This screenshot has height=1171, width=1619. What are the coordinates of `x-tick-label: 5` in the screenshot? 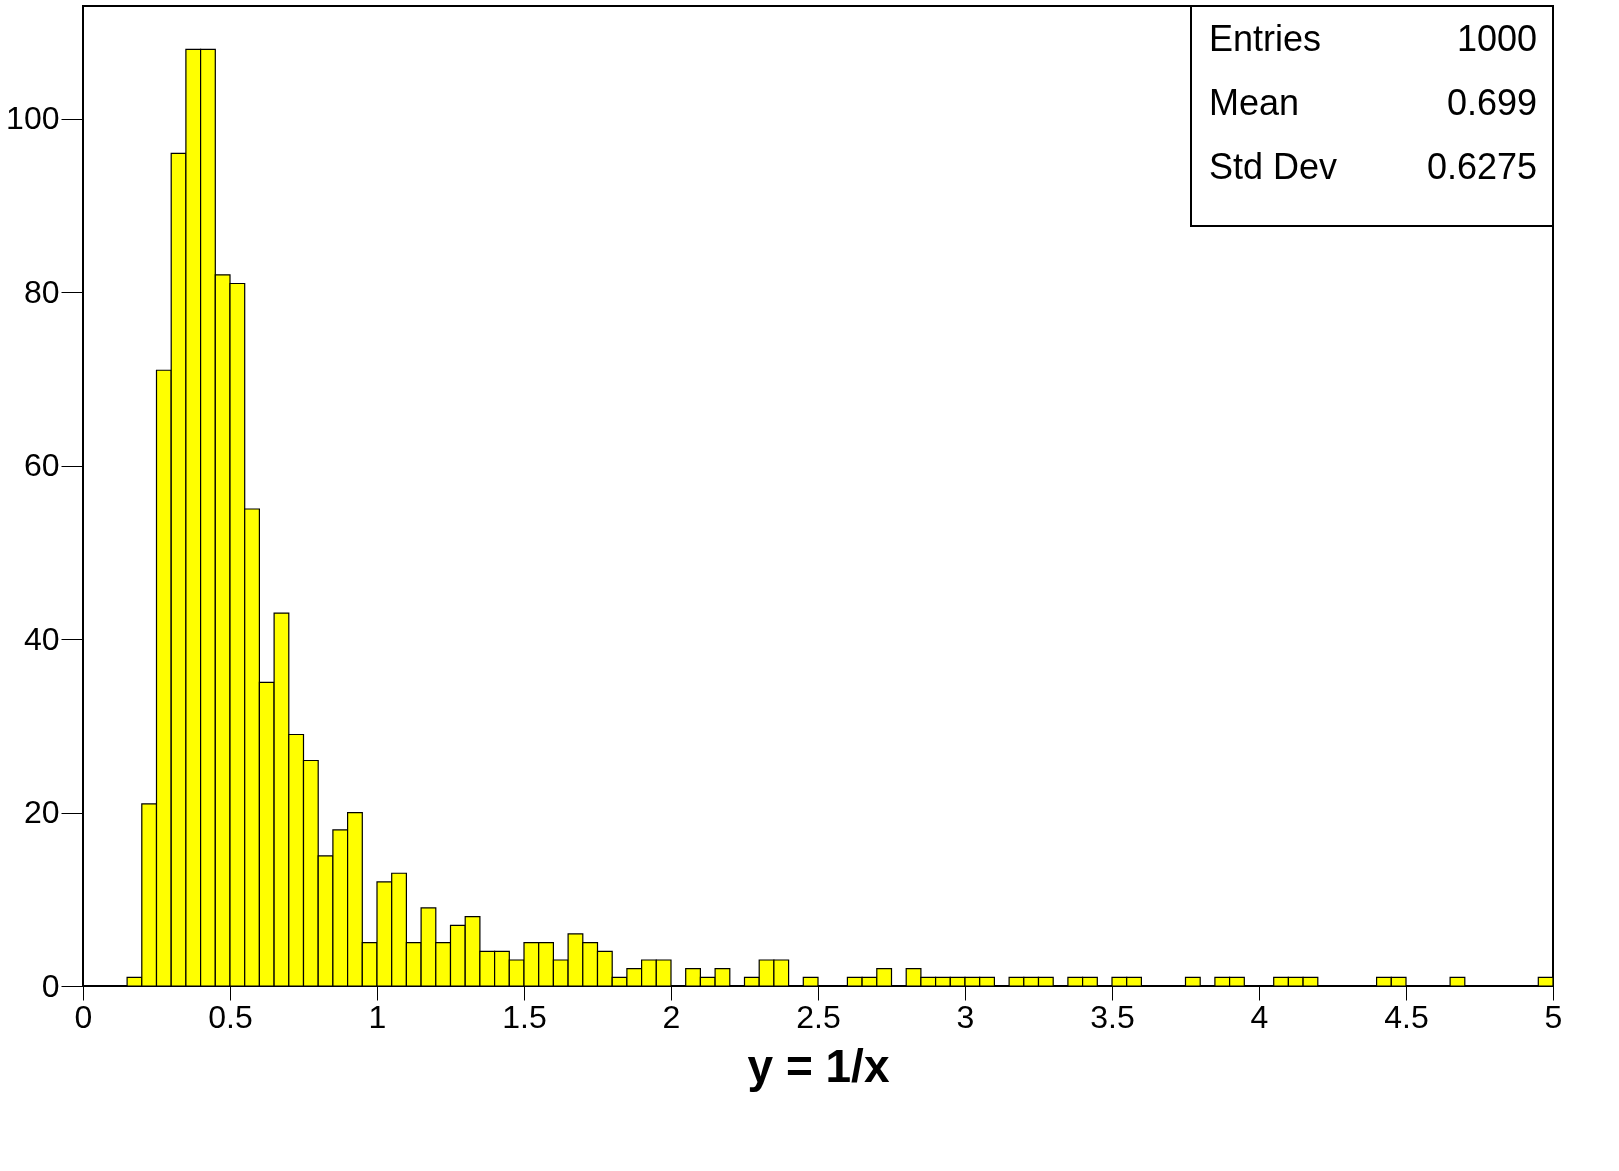 It's located at (1553, 1016).